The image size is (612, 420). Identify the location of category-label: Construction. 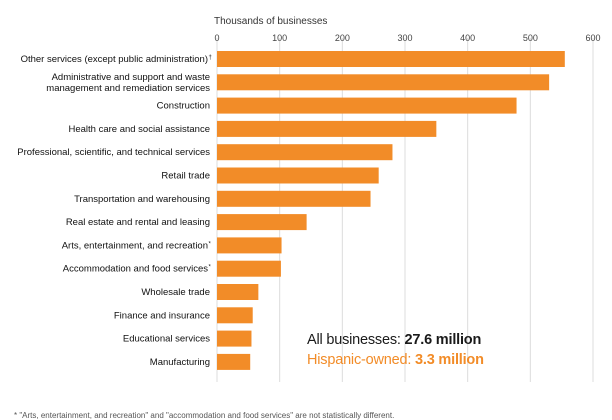
(183, 106).